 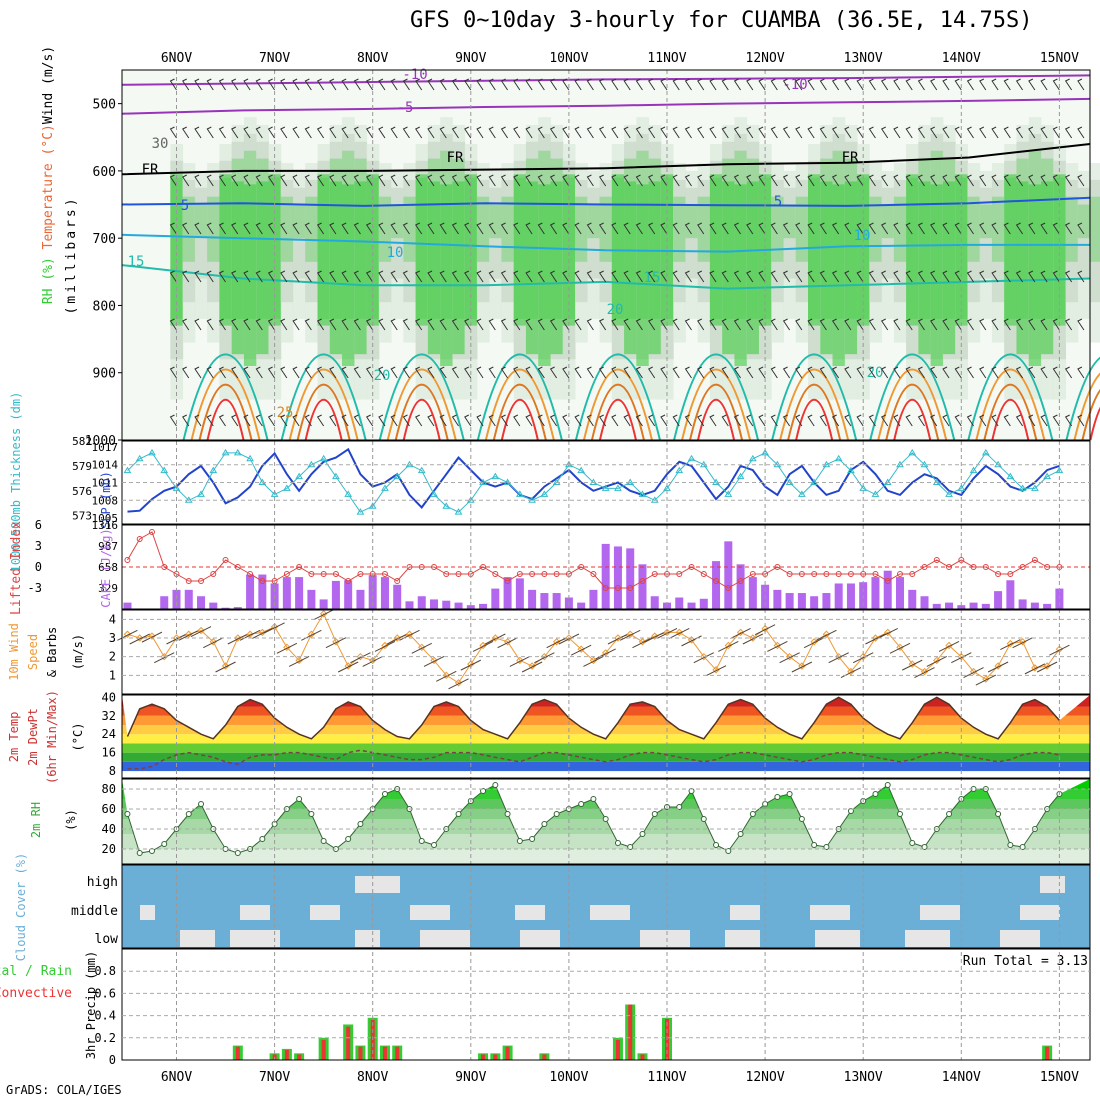 I want to click on slp-tick-label: 1008, so click(x=105, y=500).